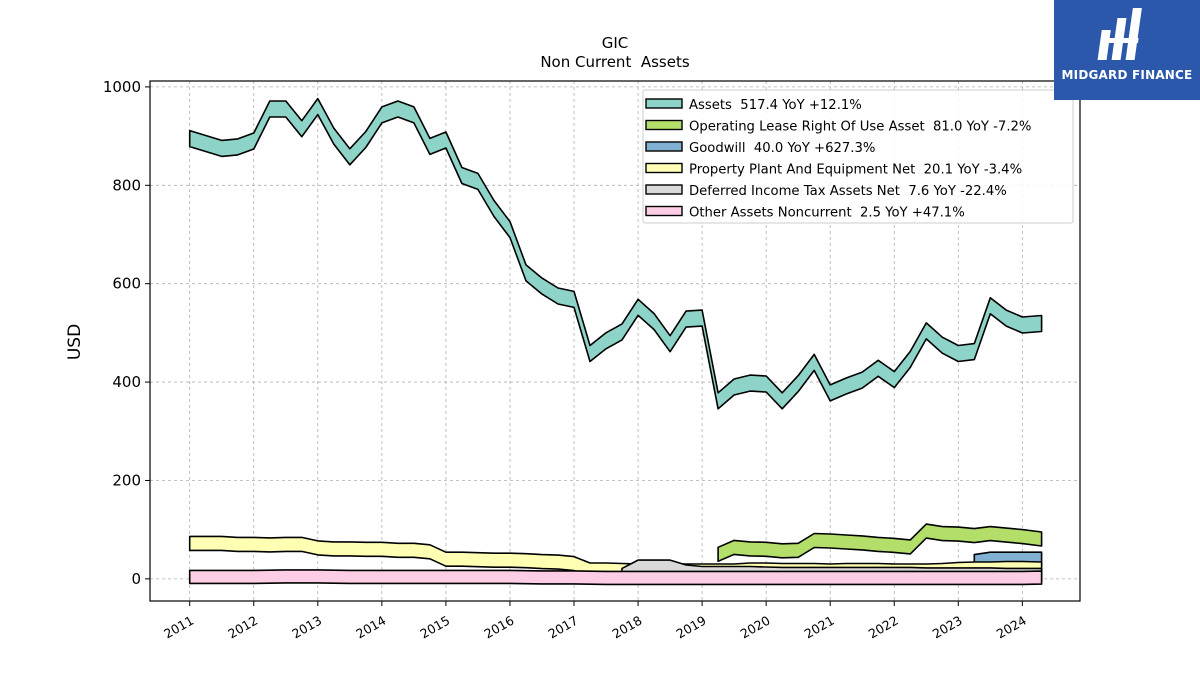 This screenshot has width=1200, height=675. What do you see at coordinates (75, 342) in the screenshot?
I see `y-axis-label: USD` at bounding box center [75, 342].